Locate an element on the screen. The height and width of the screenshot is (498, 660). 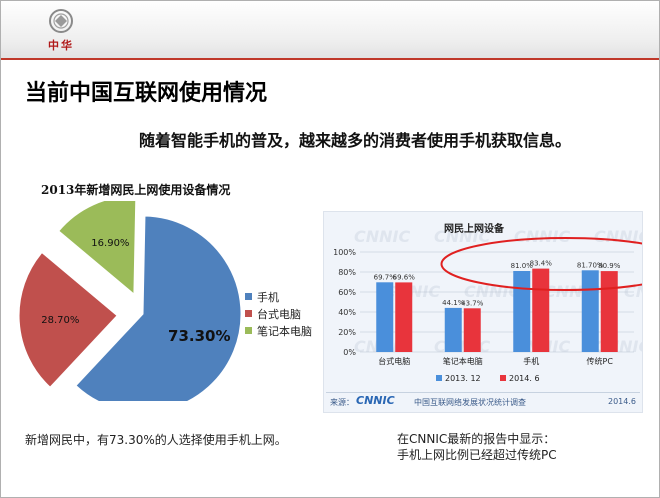
bar-value-label: 44.1% is located at coordinates (453, 303).